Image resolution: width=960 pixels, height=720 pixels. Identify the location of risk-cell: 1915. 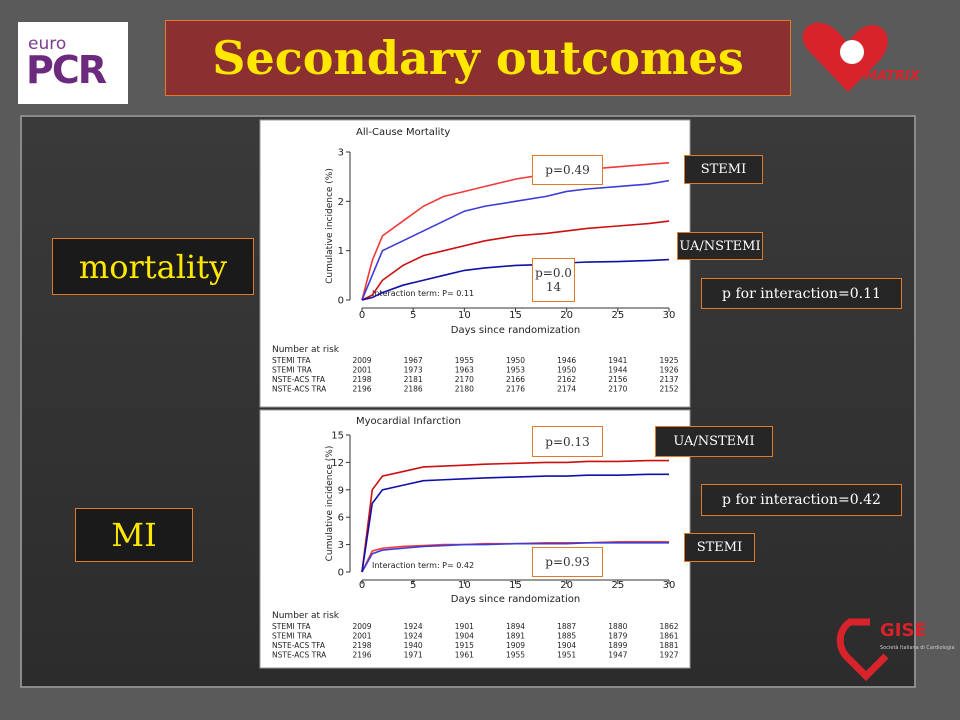
(464, 645).